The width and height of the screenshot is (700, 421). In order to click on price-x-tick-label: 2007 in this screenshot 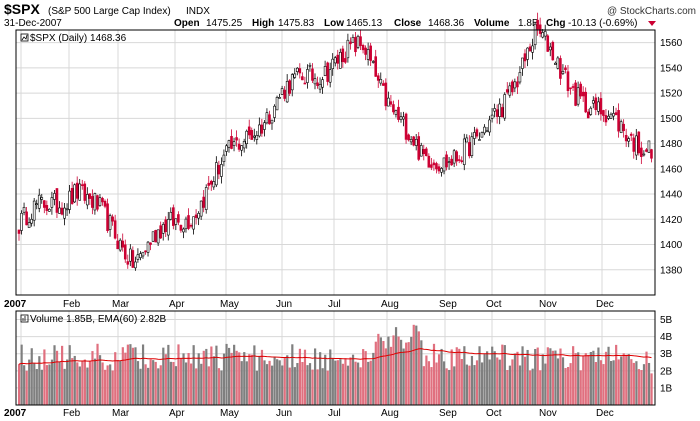, I will do `click(15, 304)`.